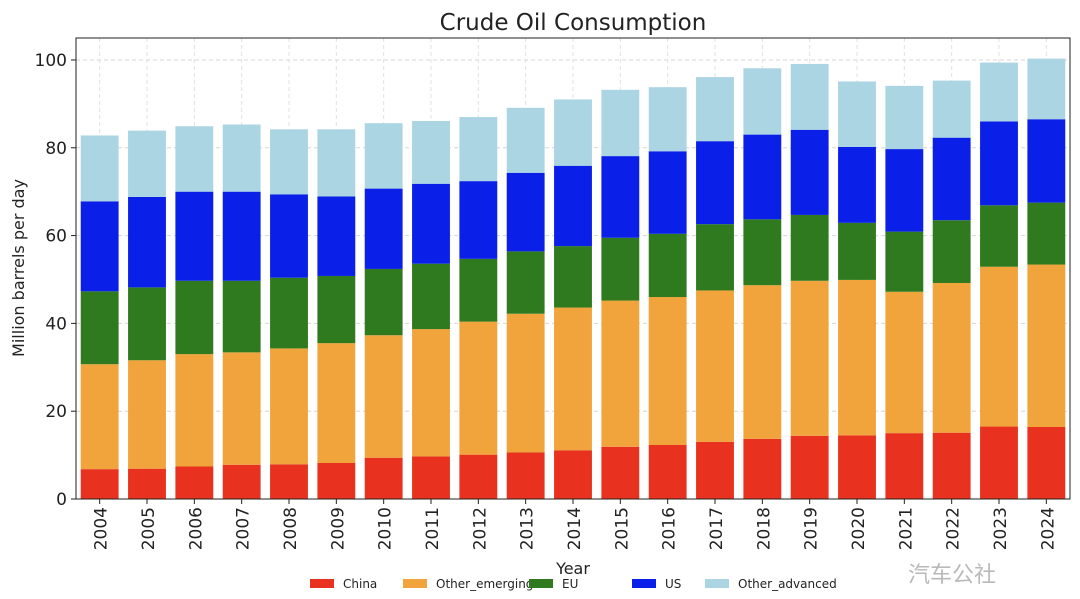  Describe the element at coordinates (954, 528) in the screenshot. I see `x-tick-label: 2022` at that location.